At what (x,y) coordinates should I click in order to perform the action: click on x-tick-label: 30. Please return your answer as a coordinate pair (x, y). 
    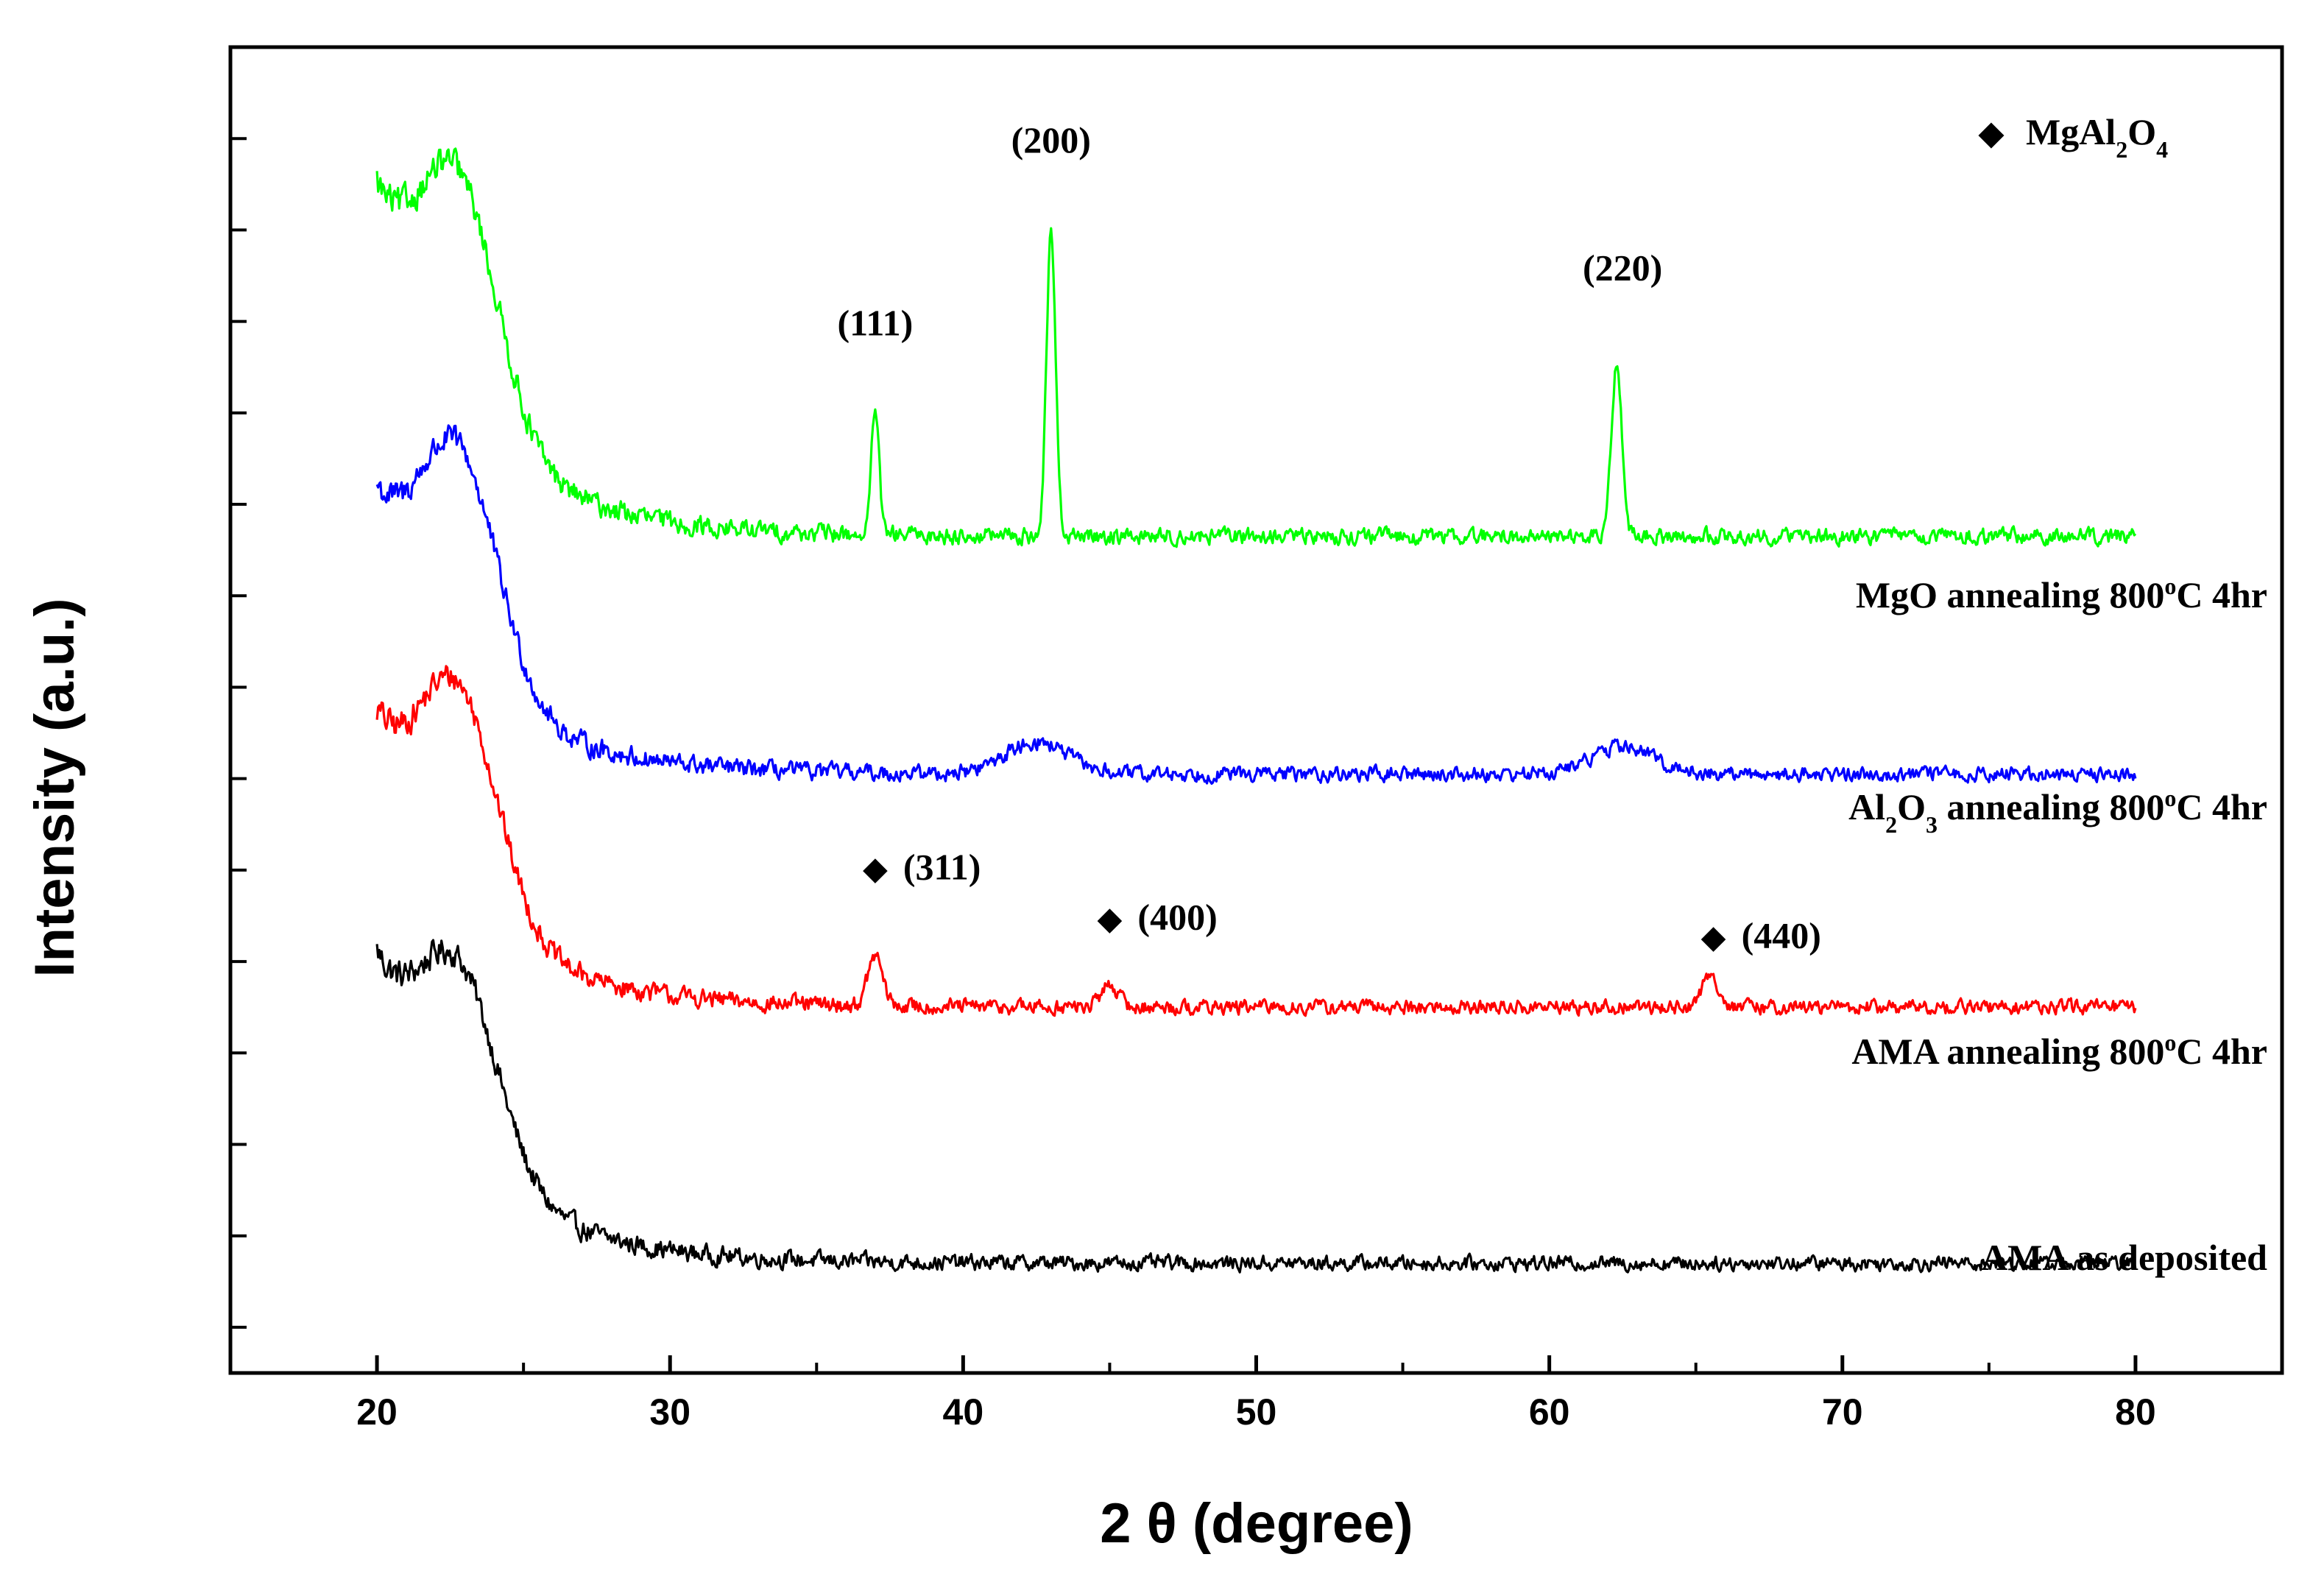
    Looking at the image, I should click on (670, 1412).